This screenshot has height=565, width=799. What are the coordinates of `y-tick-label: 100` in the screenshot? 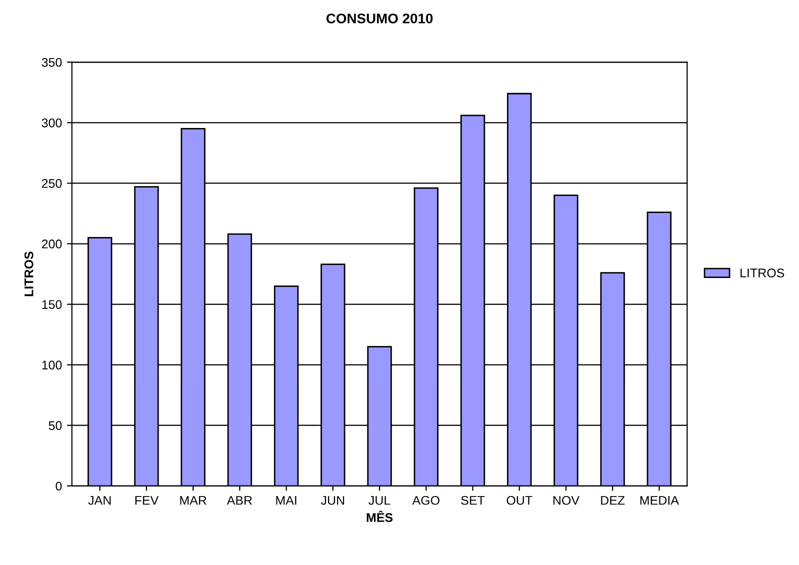 It's located at (52, 365).